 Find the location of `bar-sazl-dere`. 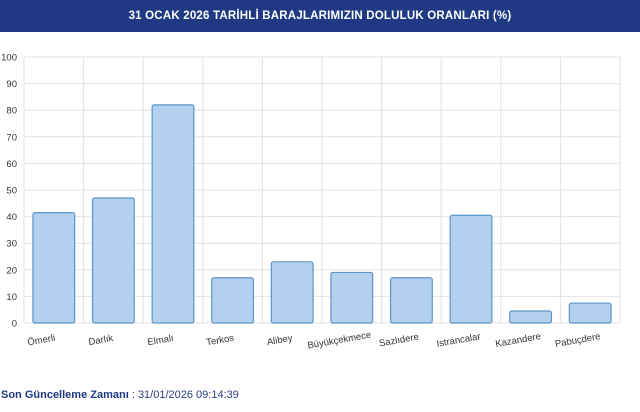

bar-sazl-dere is located at coordinates (411, 300).